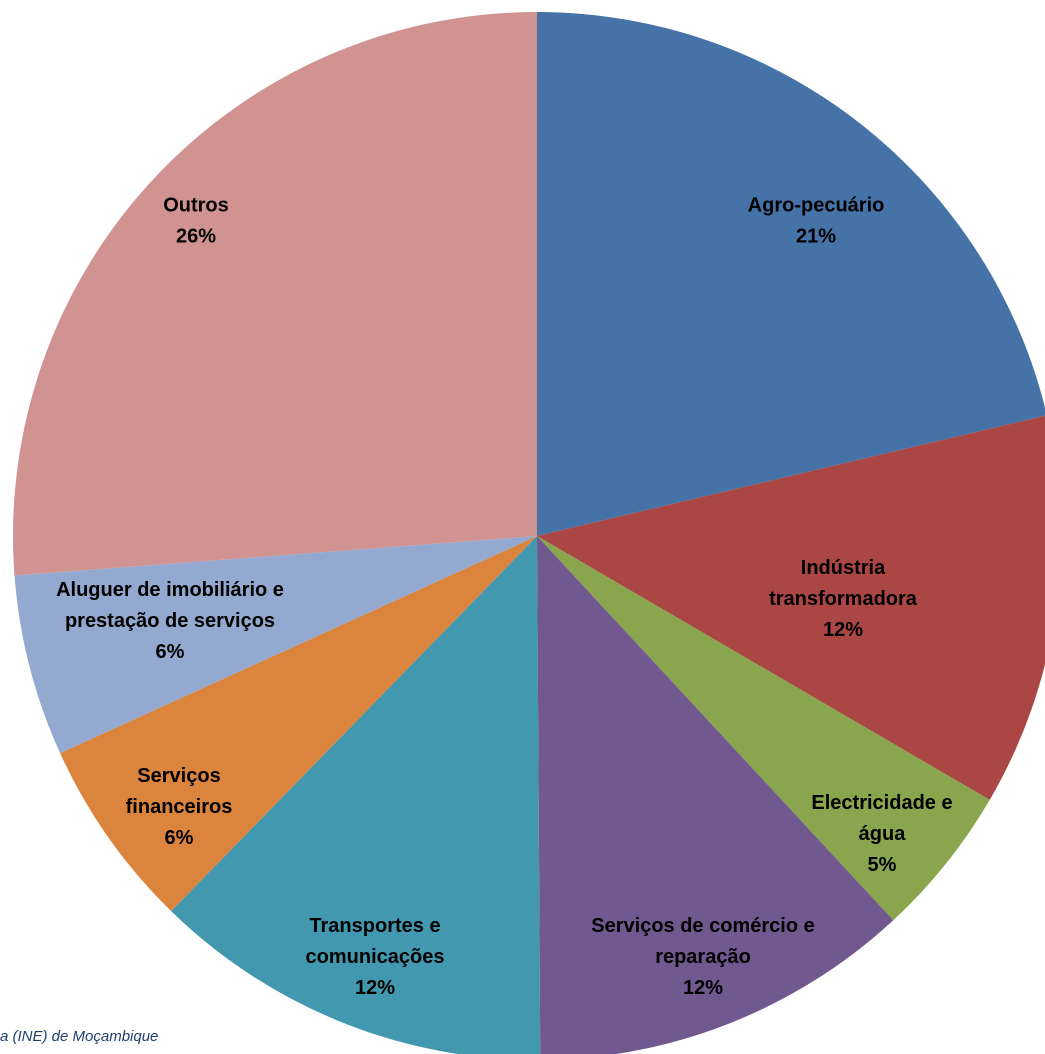 The height and width of the screenshot is (1054, 1045). What do you see at coordinates (816, 237) in the screenshot?
I see `slice-percent: 21%` at bounding box center [816, 237].